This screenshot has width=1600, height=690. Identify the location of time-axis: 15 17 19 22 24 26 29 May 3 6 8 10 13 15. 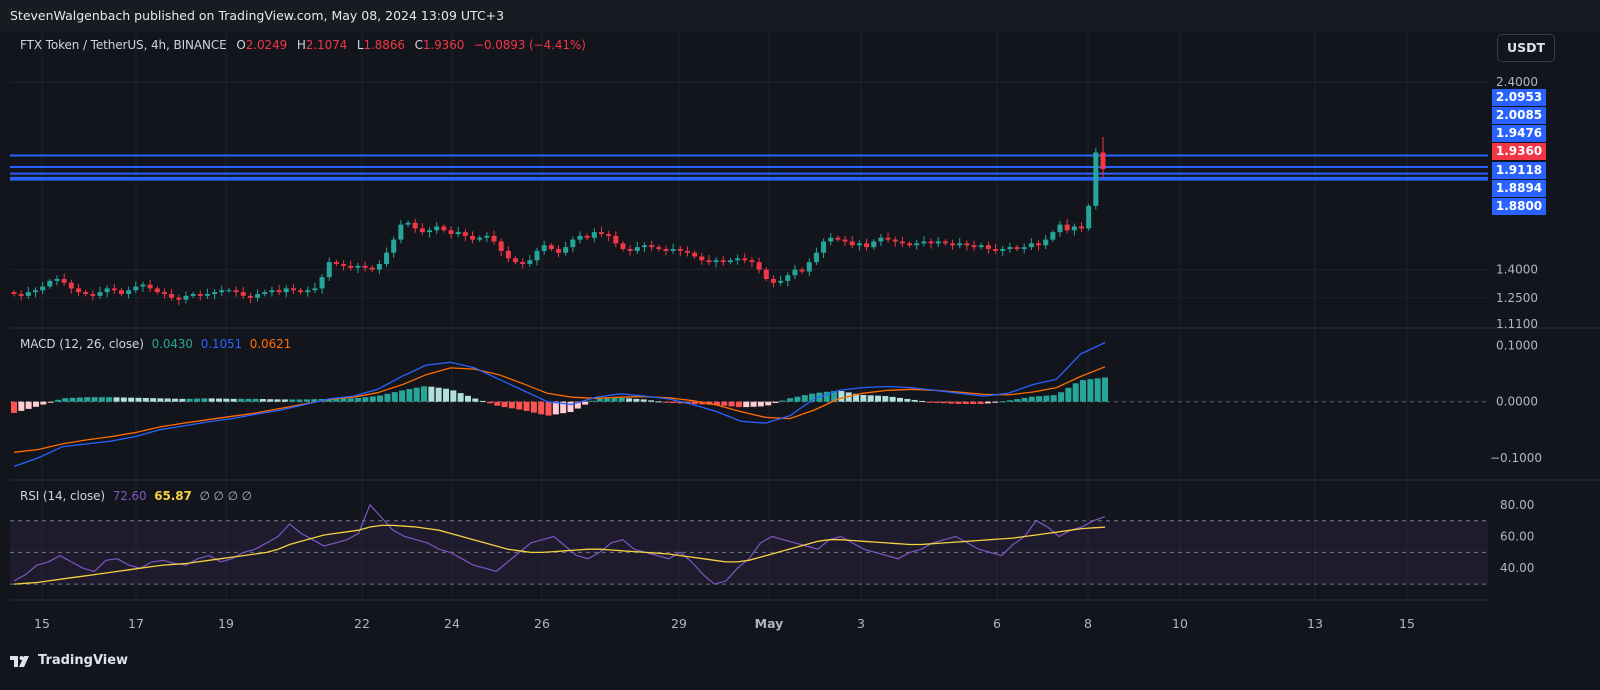
(724, 623).